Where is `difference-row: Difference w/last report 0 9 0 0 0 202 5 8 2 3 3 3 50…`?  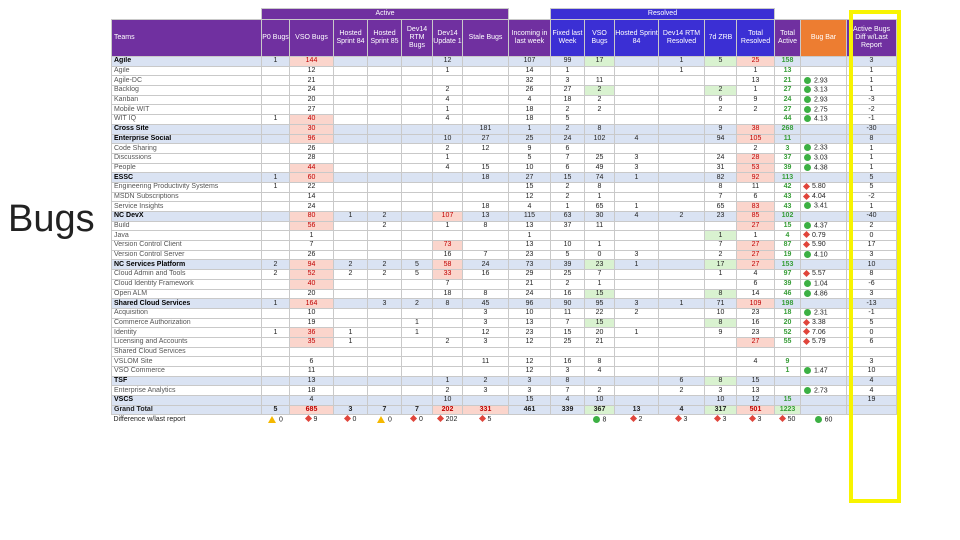 difference-row: Difference w/last report 0 9 0 0 0 202 5 8 2 3 3 3 50… is located at coordinates (504, 419).